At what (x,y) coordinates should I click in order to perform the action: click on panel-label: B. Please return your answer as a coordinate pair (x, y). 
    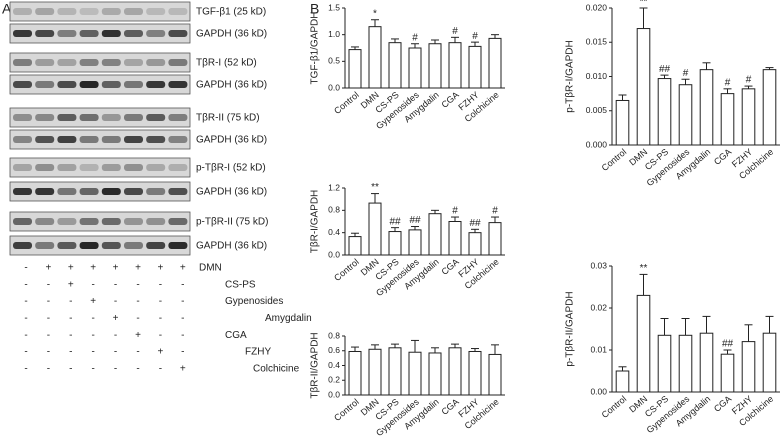
    Looking at the image, I should click on (314, 9).